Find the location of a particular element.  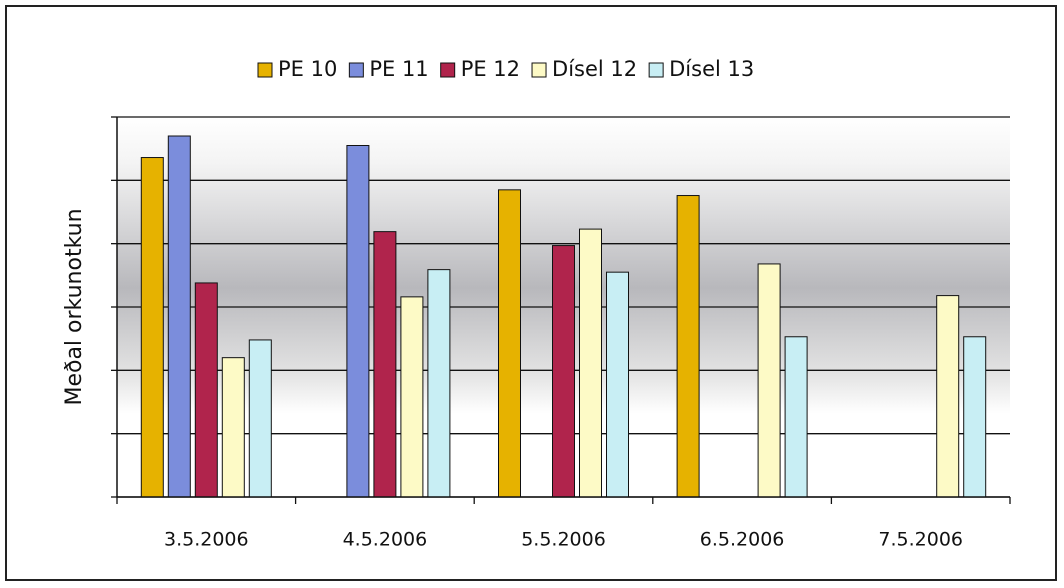

legend-label: PE 11 is located at coordinates (398, 69).